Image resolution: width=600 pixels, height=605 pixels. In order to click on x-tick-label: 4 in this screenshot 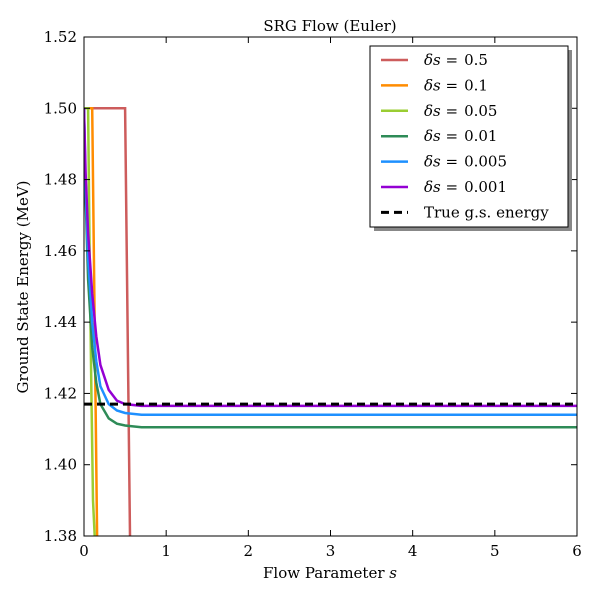, I will do `click(413, 551)`.